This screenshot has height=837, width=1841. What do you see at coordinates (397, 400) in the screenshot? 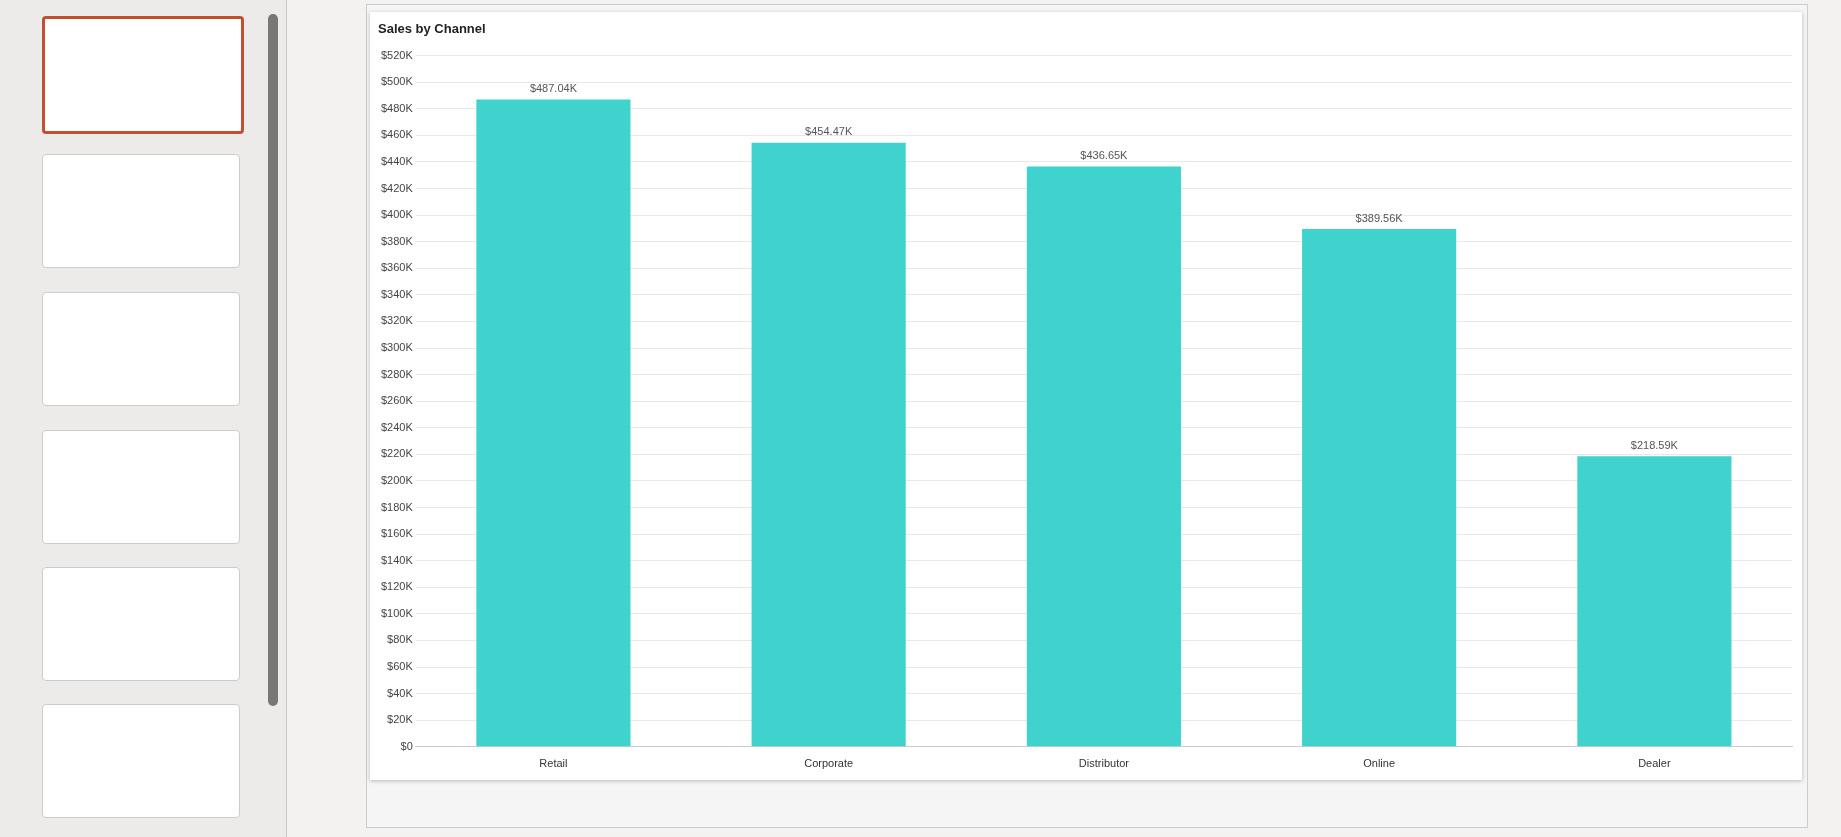
I see `y-tick-label: $260K` at bounding box center [397, 400].